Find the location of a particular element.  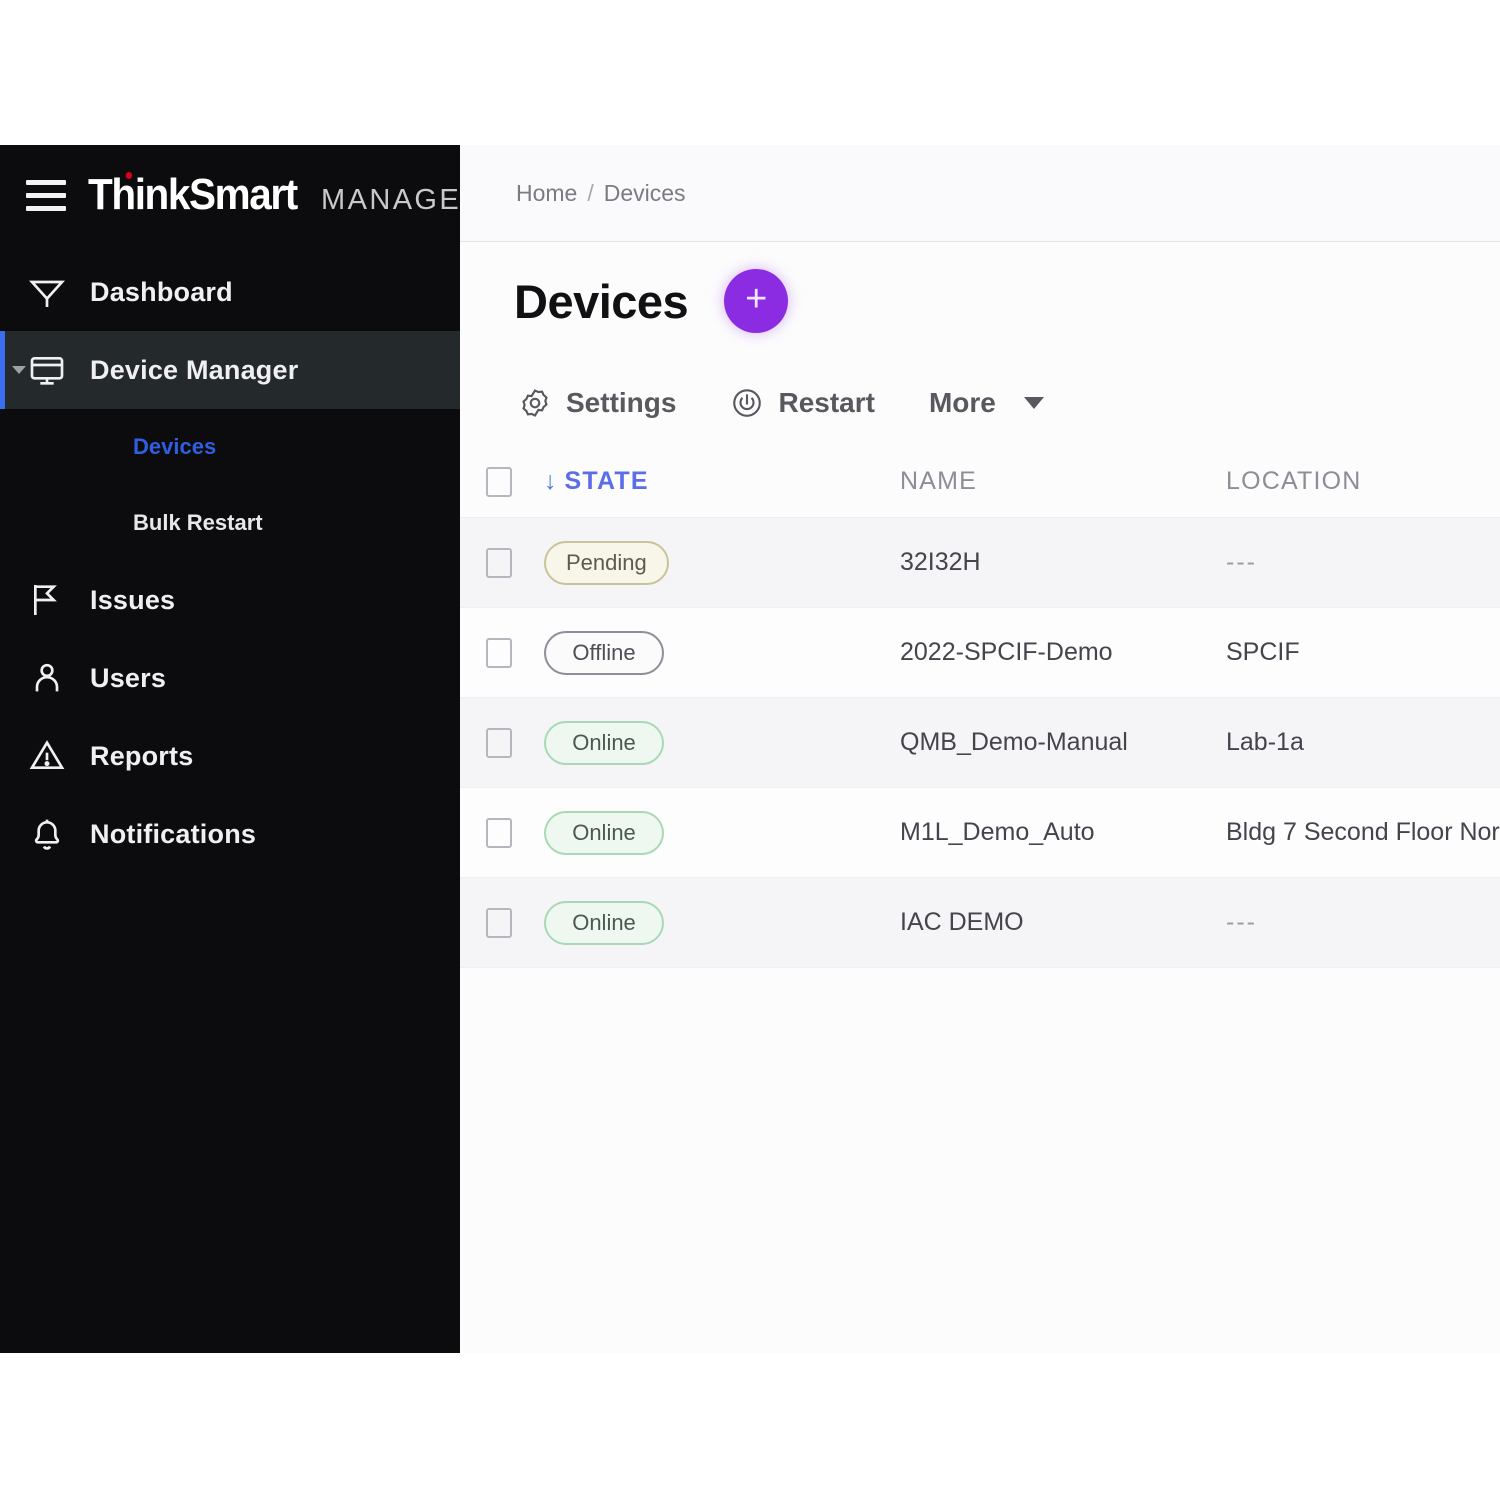

row-name-cell: QMB_Demo-Manual is located at coordinates (1063, 742).